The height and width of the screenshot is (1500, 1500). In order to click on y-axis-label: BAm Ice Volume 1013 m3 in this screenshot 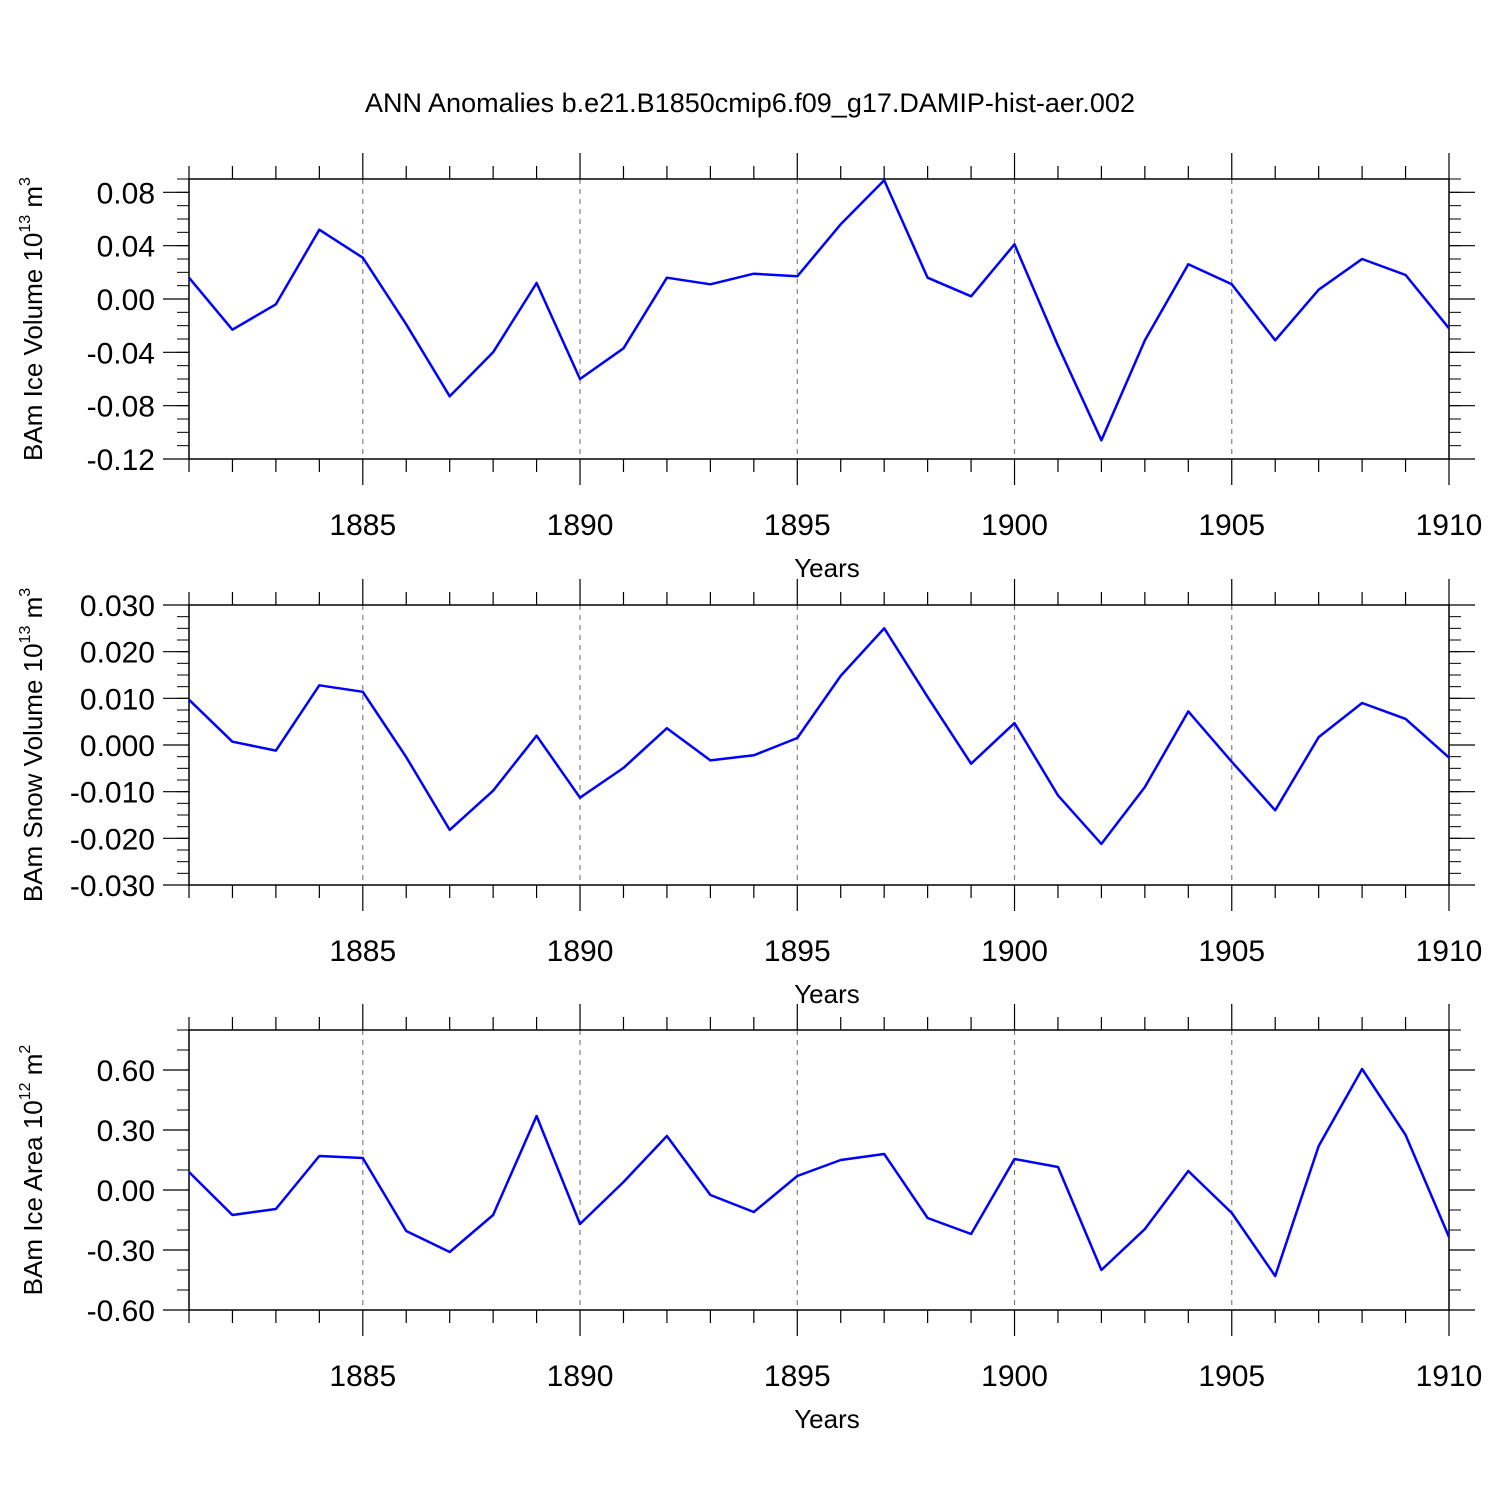, I will do `click(32, 319)`.